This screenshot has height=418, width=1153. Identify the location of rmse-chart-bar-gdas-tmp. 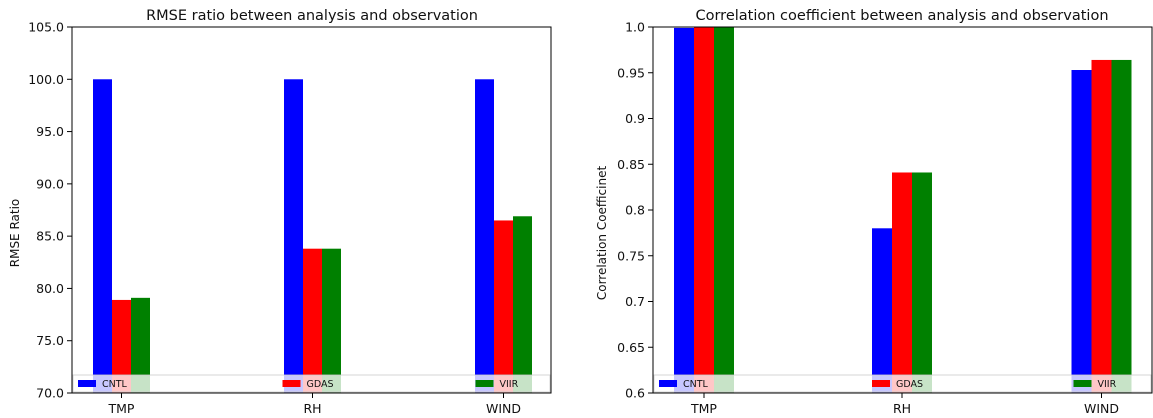
(121, 346).